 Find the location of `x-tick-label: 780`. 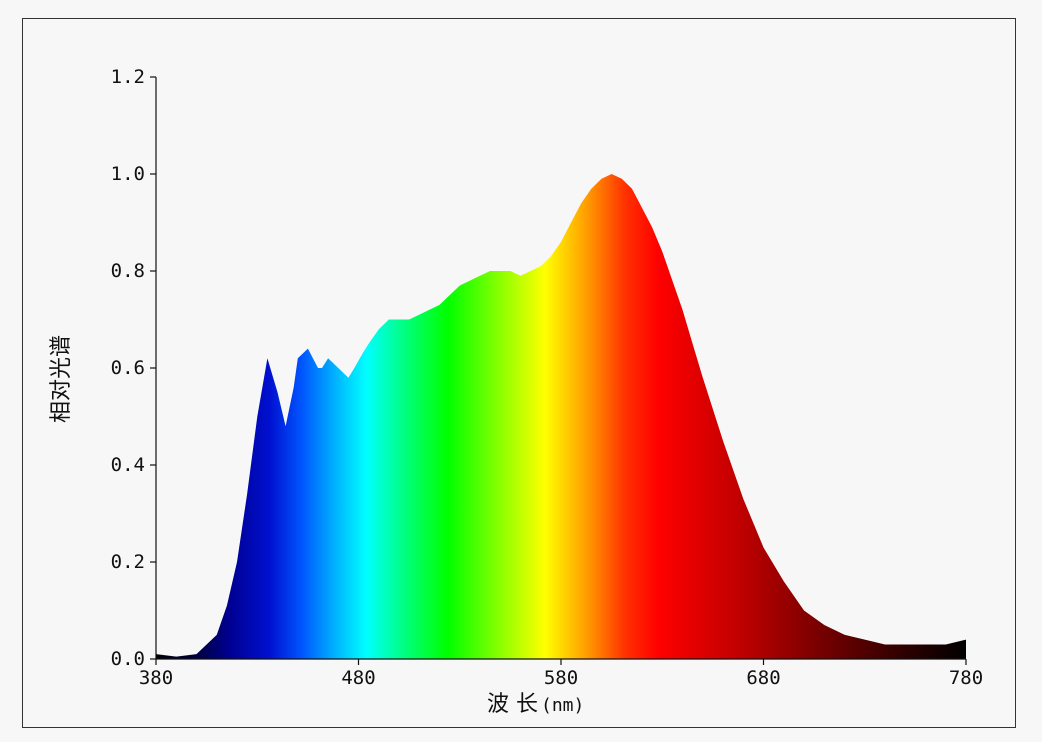

x-tick-label: 780 is located at coordinates (966, 678).